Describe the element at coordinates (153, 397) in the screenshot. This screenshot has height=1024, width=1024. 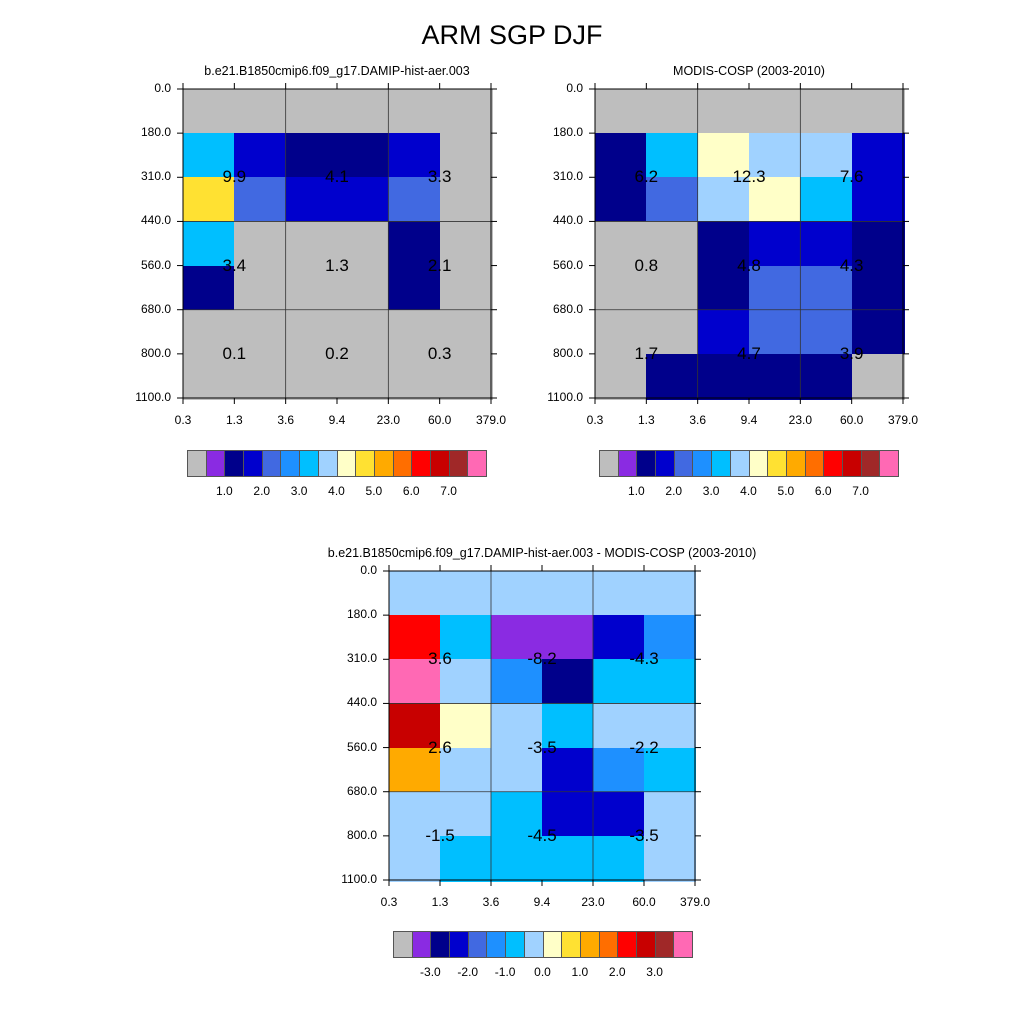
I see `y-tick-label: 1100.0` at that location.